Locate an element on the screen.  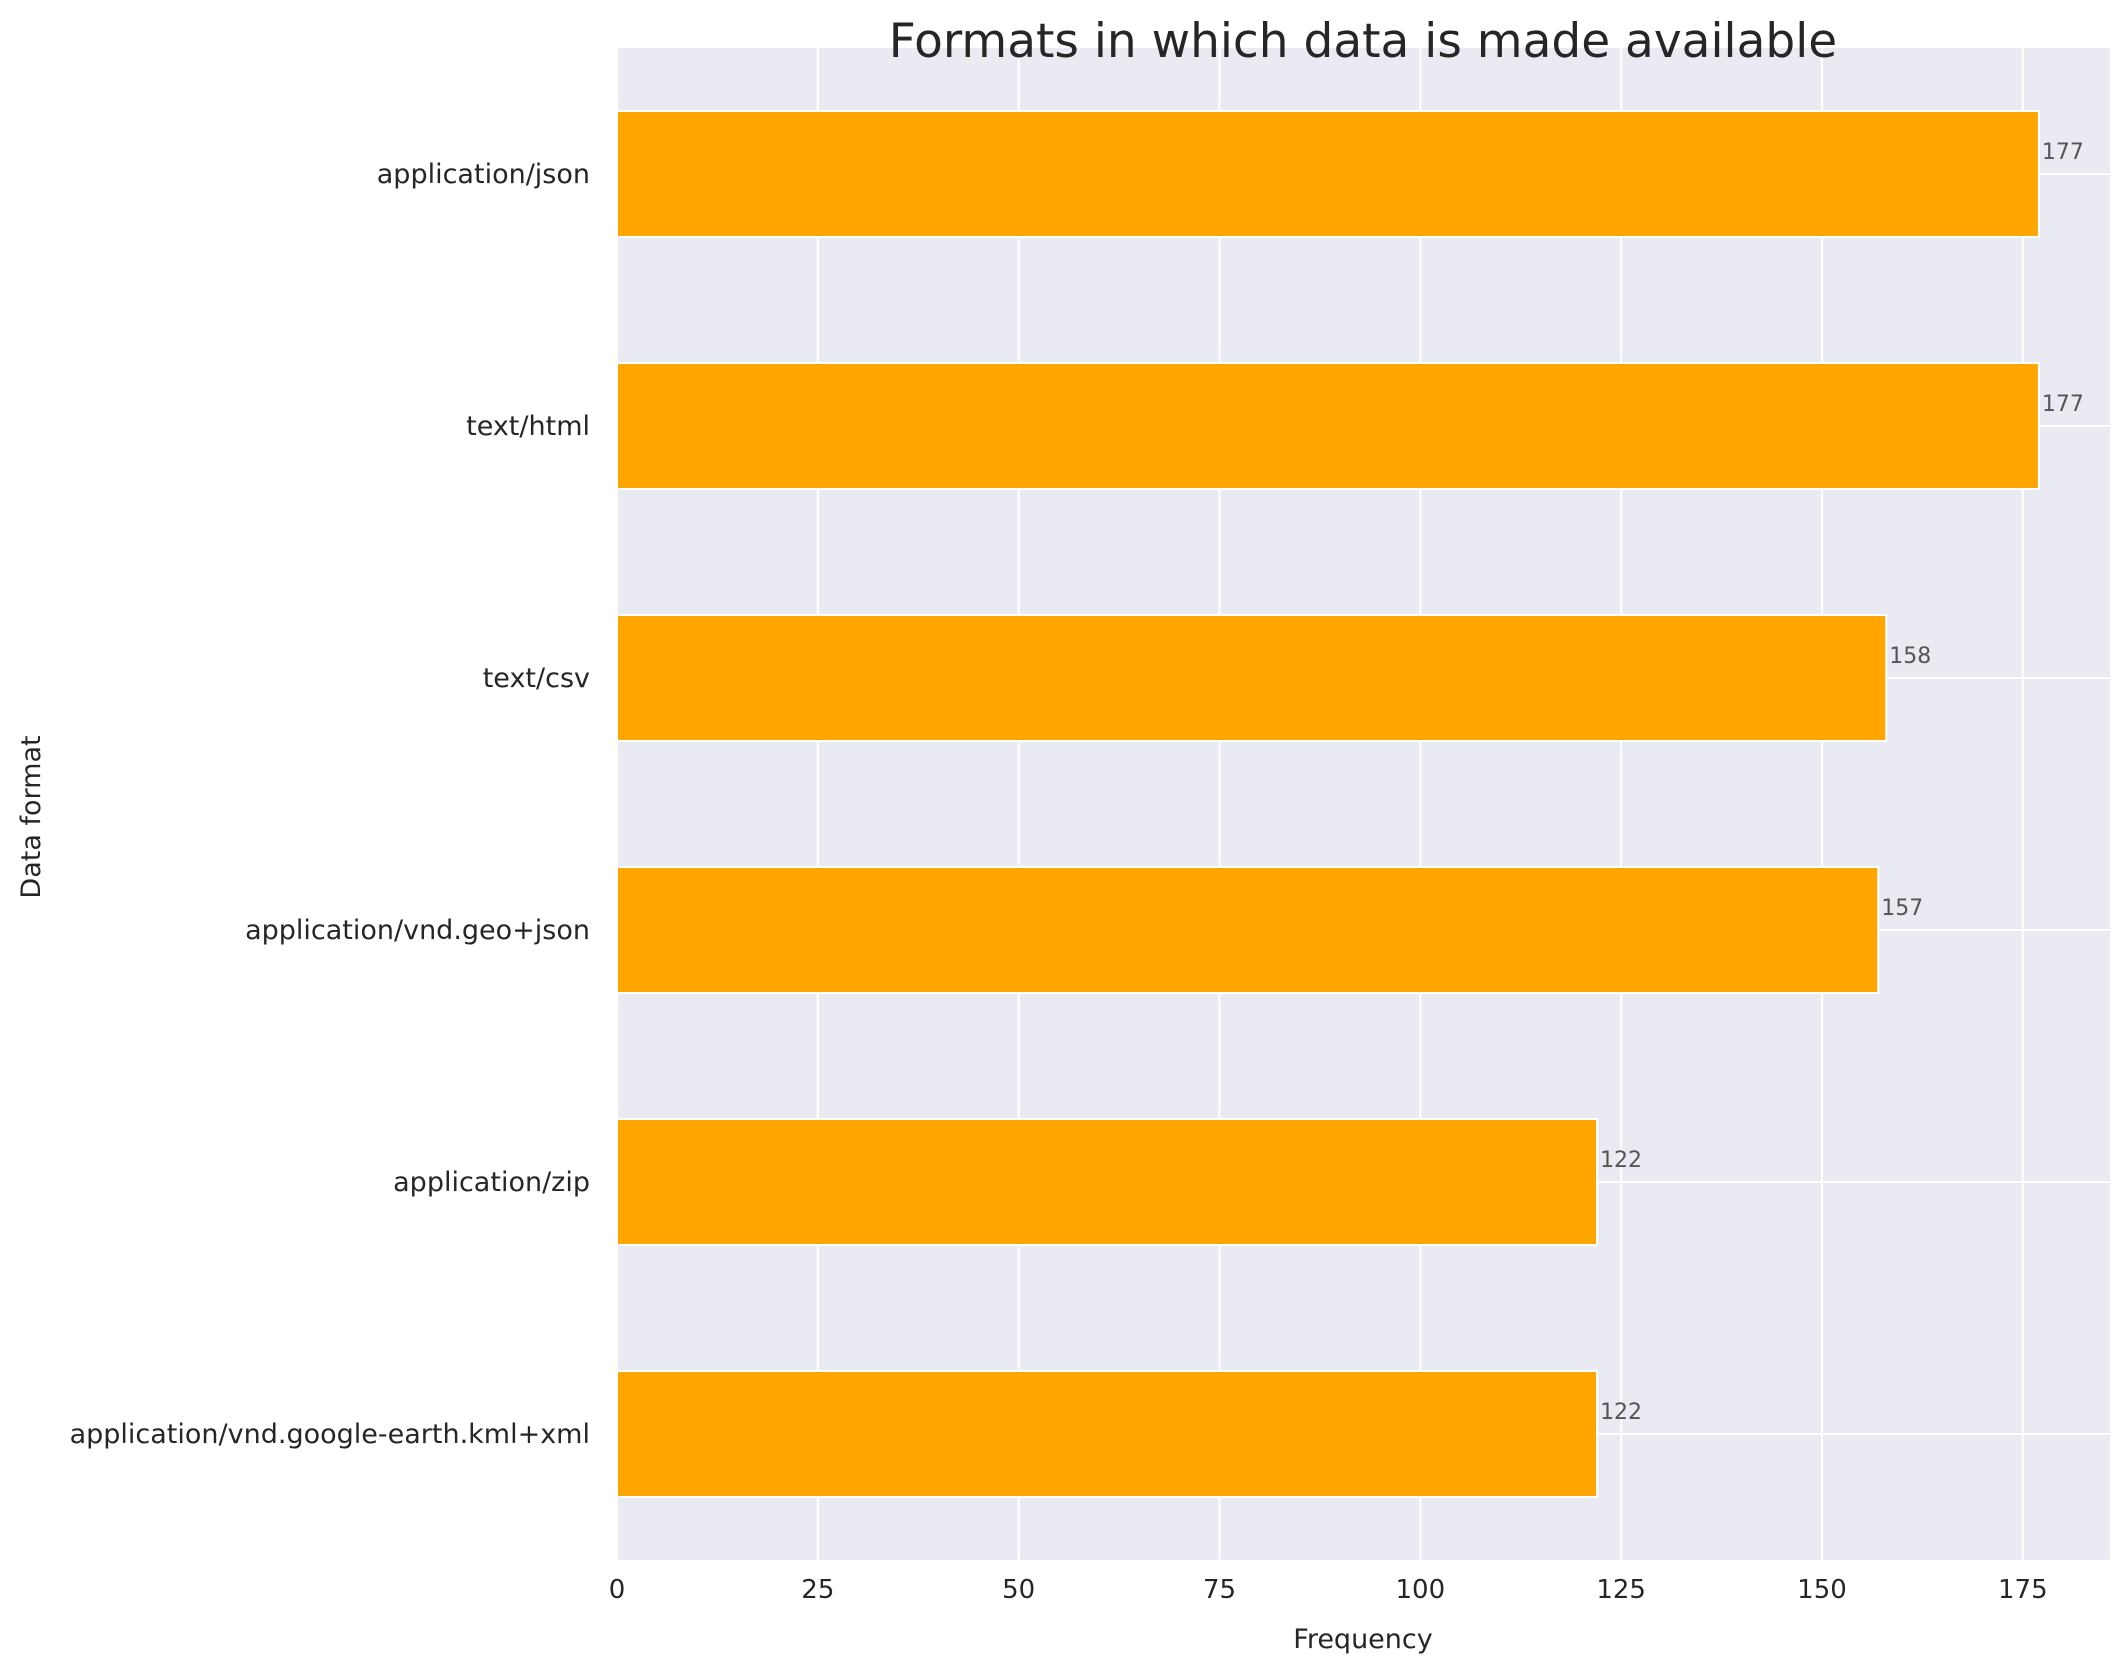
data-label: 158 is located at coordinates (1910, 656).